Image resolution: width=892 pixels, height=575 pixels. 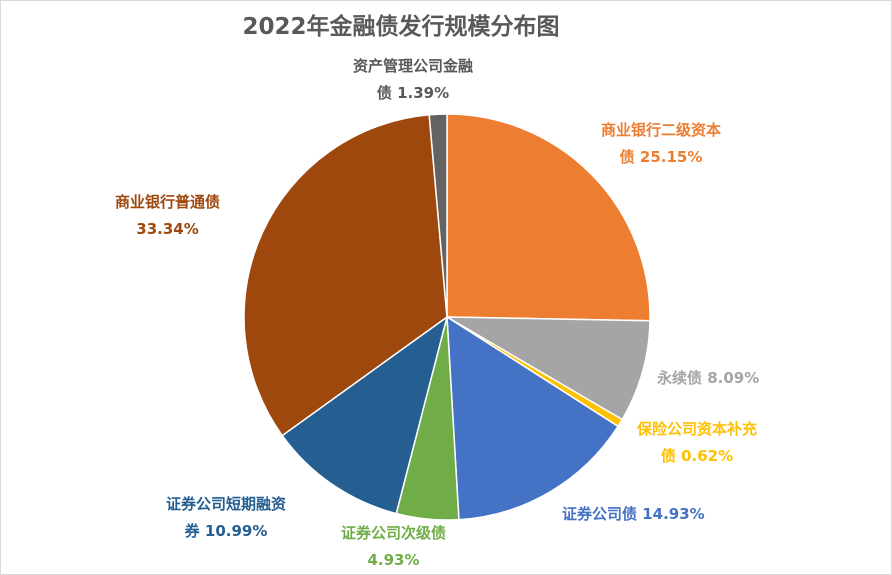 What do you see at coordinates (661, 143) in the screenshot?
I see `label-tier2-capital-bond: 商业银行二级资本债 25.15%` at bounding box center [661, 143].